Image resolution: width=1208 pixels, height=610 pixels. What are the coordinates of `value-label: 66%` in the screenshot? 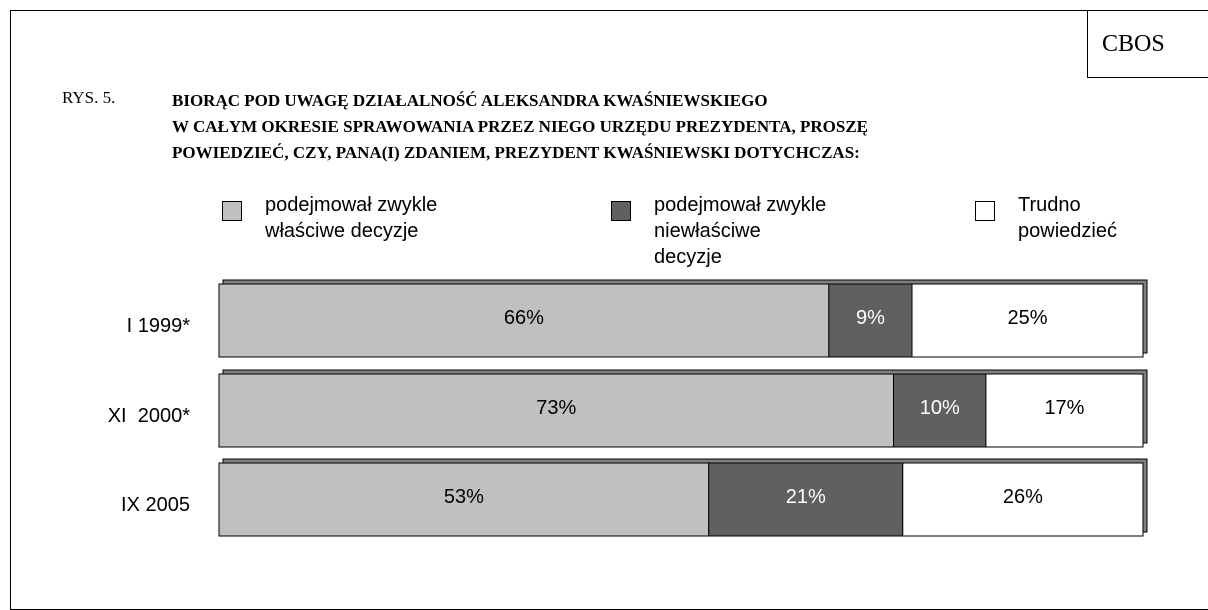 It's located at (524, 318).